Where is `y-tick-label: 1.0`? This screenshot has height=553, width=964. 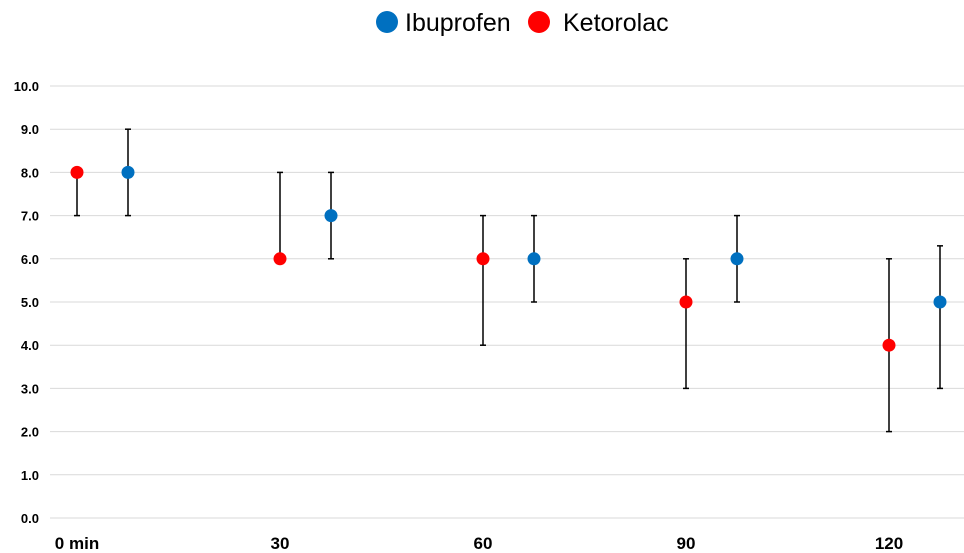 y-tick-label: 1.0 is located at coordinates (30, 475).